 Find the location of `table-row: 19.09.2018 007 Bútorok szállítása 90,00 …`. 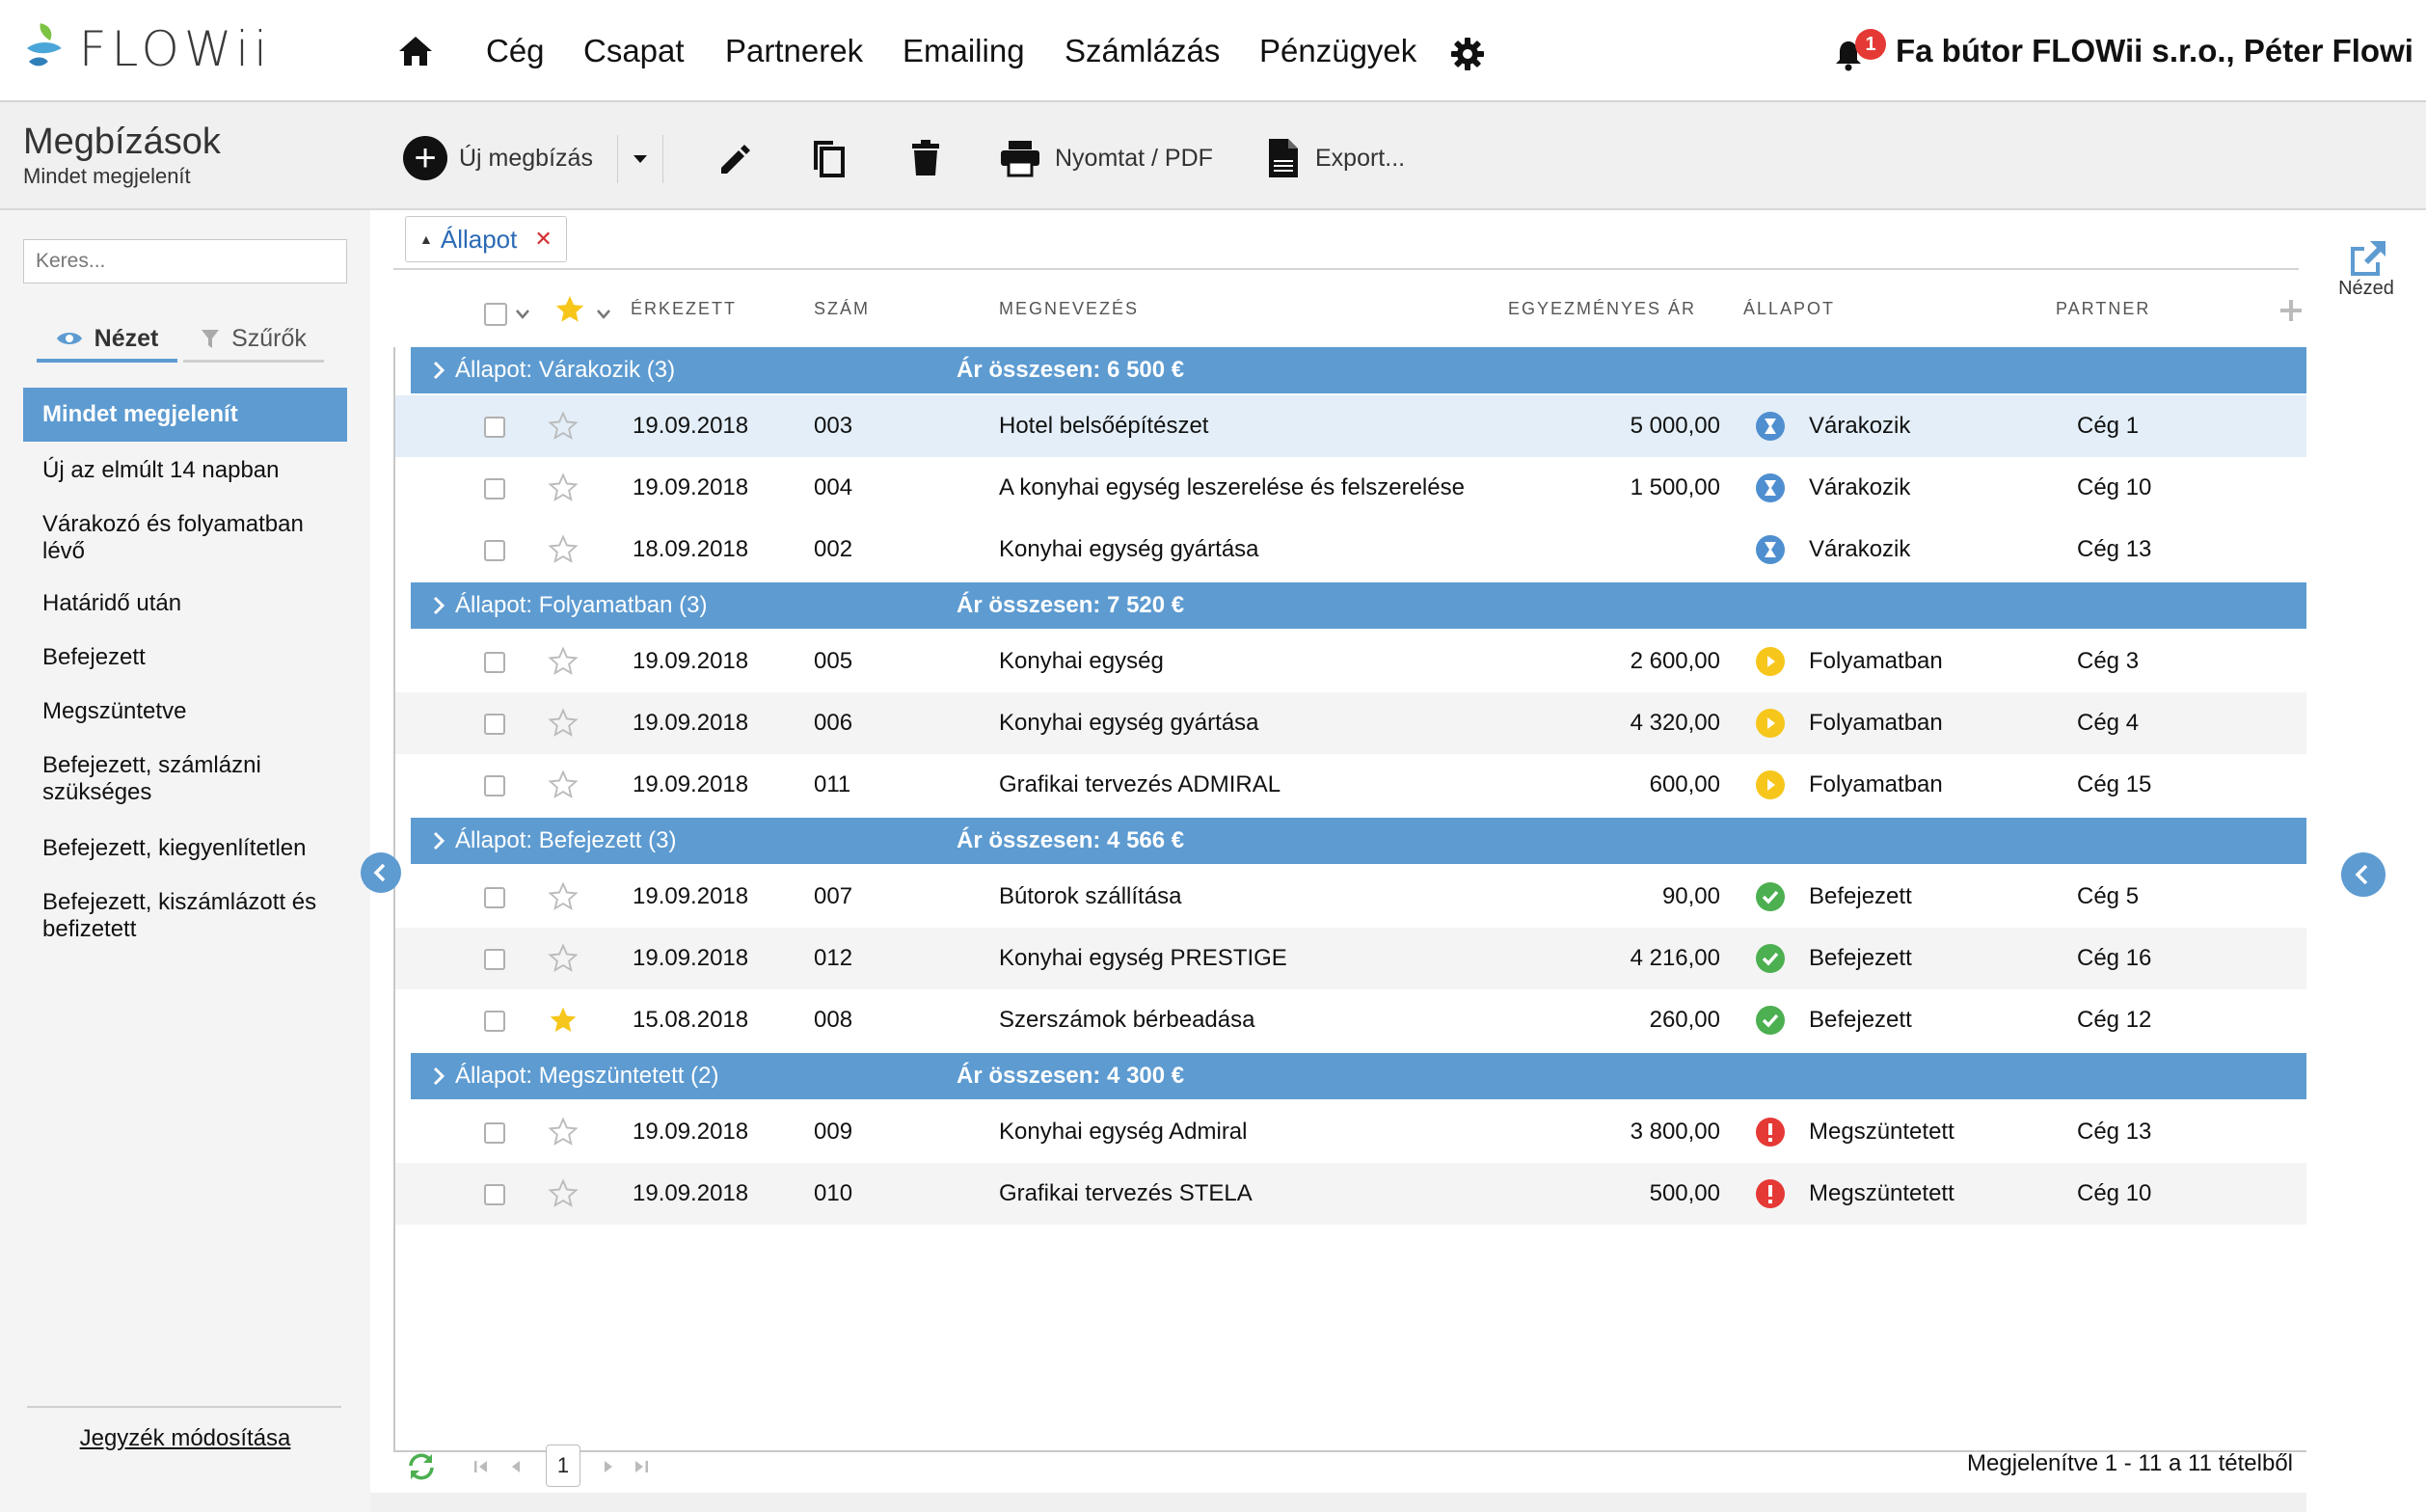

table-row: 19.09.2018 007 Bútorok szállítása 90,00 … is located at coordinates (1352, 897).